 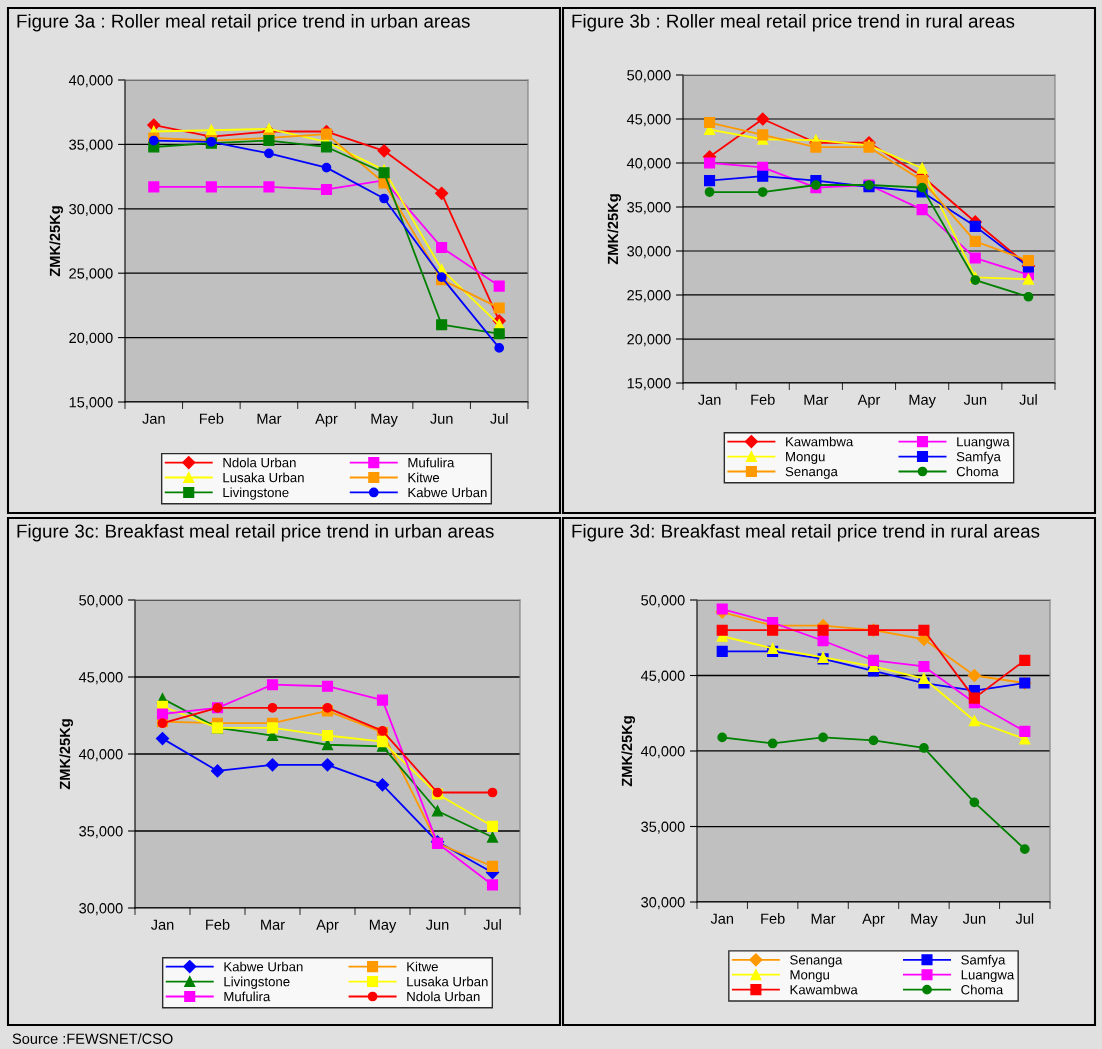 What do you see at coordinates (806, 533) in the screenshot?
I see `chart-title: Figure 3d: Breakfast meal retail price trend in rural areas` at bounding box center [806, 533].